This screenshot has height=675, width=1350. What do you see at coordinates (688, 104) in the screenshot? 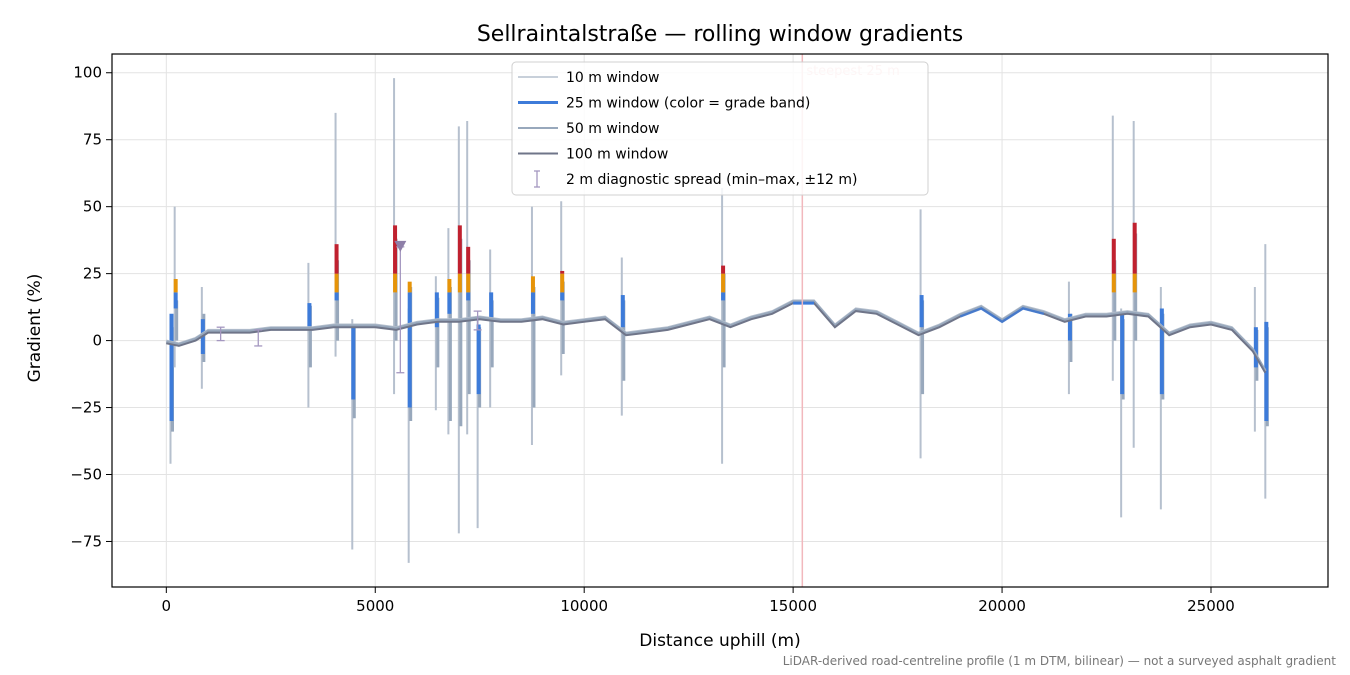
I see `legend-label: 25 m window (color = grade band)` at bounding box center [688, 104].